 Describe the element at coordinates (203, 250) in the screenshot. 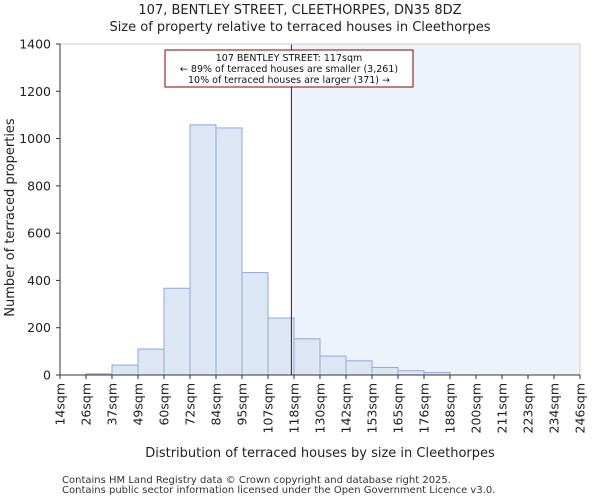

I see `bar-72sqm` at that location.